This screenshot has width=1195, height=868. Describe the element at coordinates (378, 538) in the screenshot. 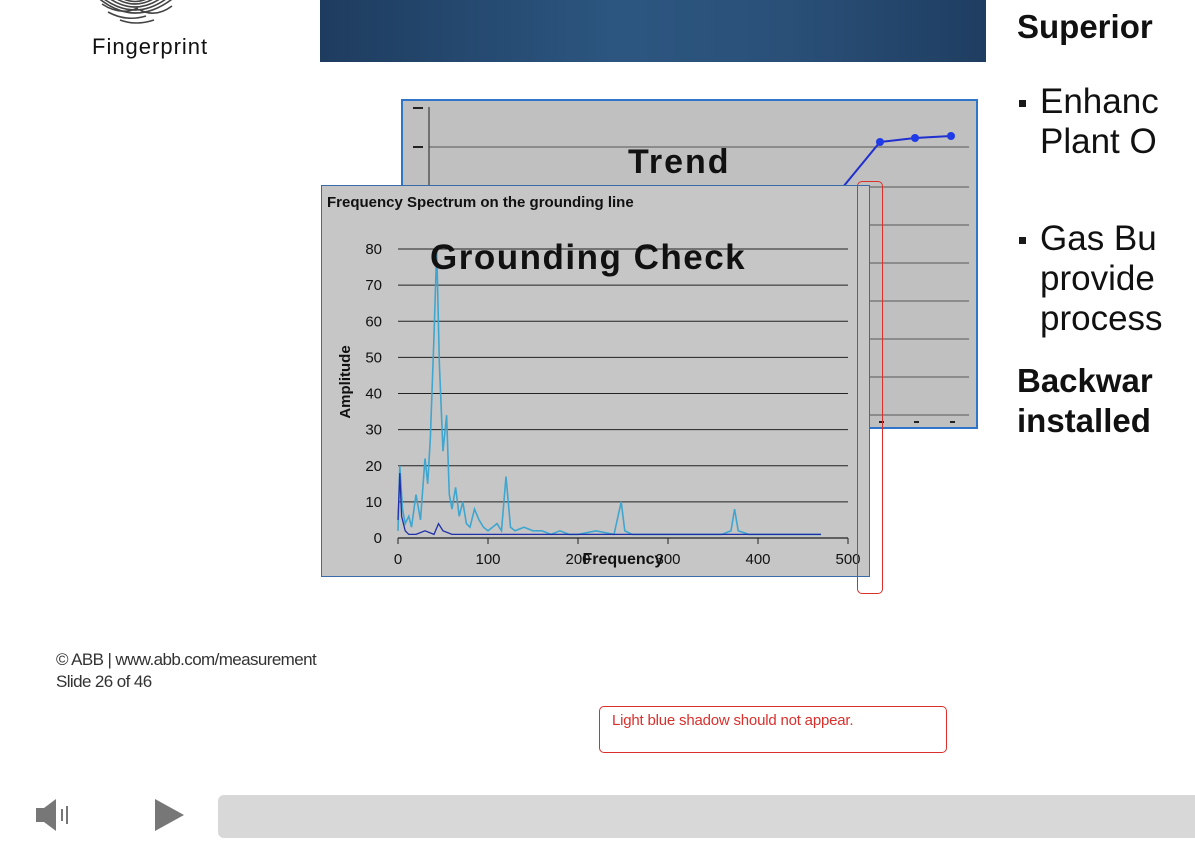

I see `spectrum-y-tick-label: 0` at that location.